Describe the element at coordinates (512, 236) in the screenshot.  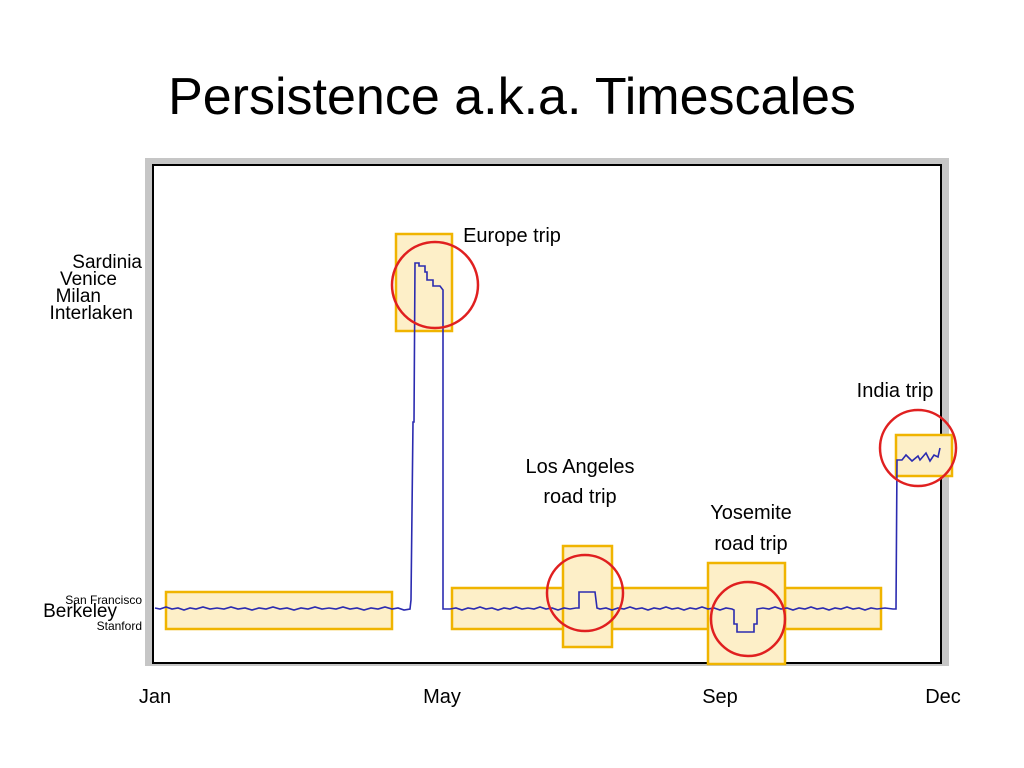
I see `annotation-europe-trip: Europe trip` at that location.